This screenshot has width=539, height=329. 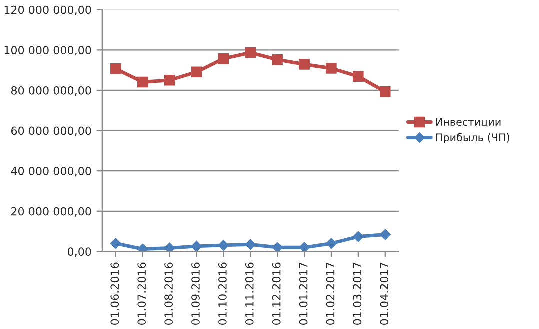 What do you see at coordinates (468, 123) in the screenshot?
I see `legend-label: Инвестиции` at bounding box center [468, 123].